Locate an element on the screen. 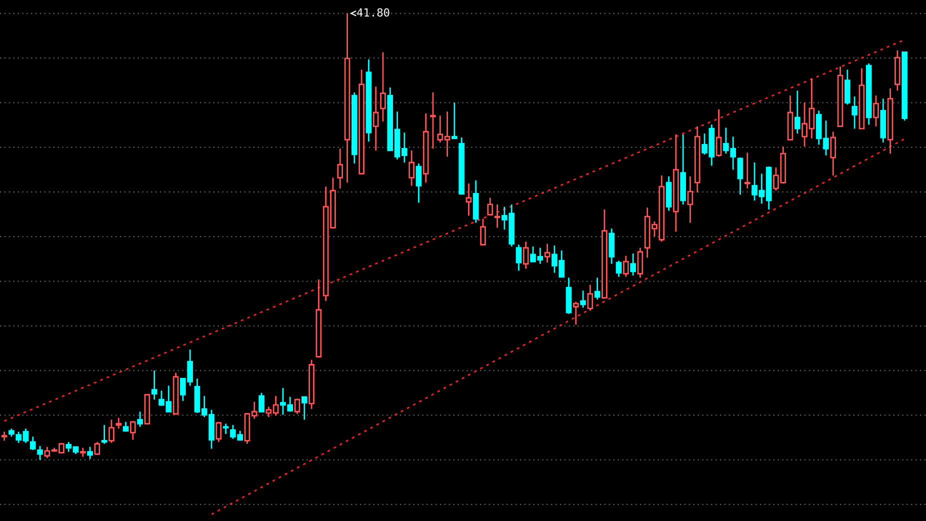 The width and height of the screenshot is (926, 521). annotation: 41.80 is located at coordinates (373, 12).